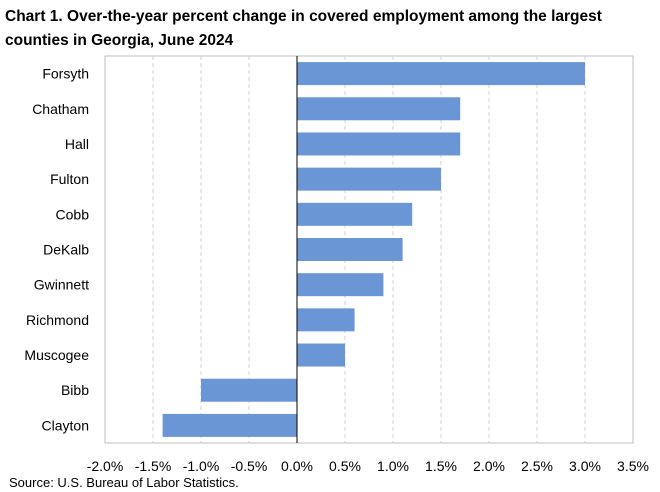 Image resolution: width=660 pixels, height=492 pixels. Describe the element at coordinates (340, 285) in the screenshot. I see `bar-gwinnett` at that location.